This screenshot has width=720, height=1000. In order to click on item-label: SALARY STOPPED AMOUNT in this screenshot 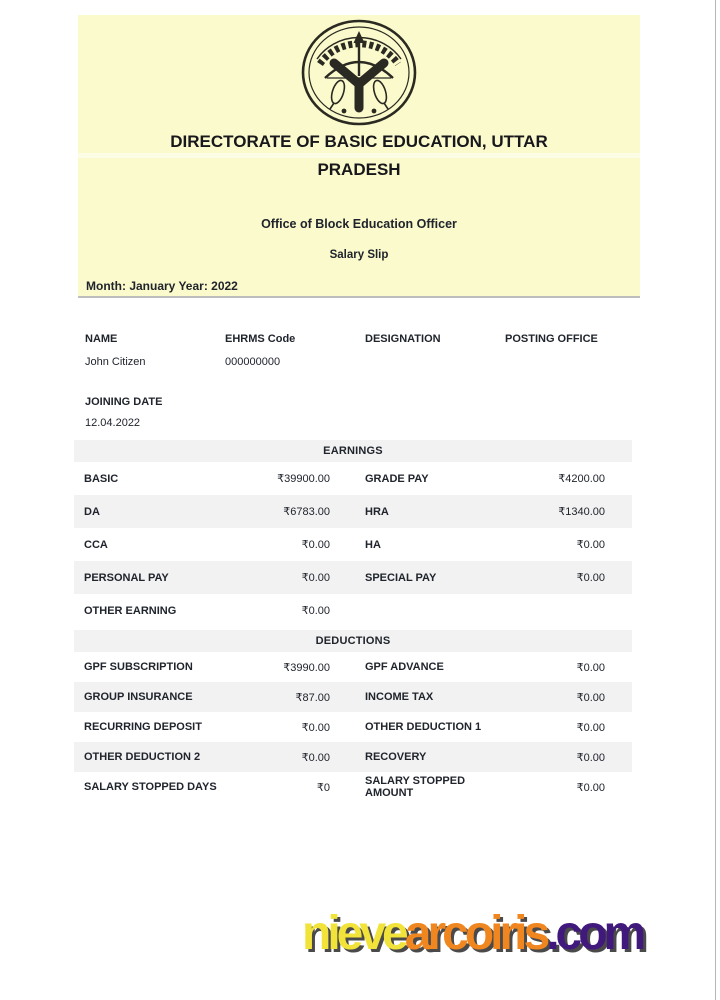, I will do `click(415, 787)`.